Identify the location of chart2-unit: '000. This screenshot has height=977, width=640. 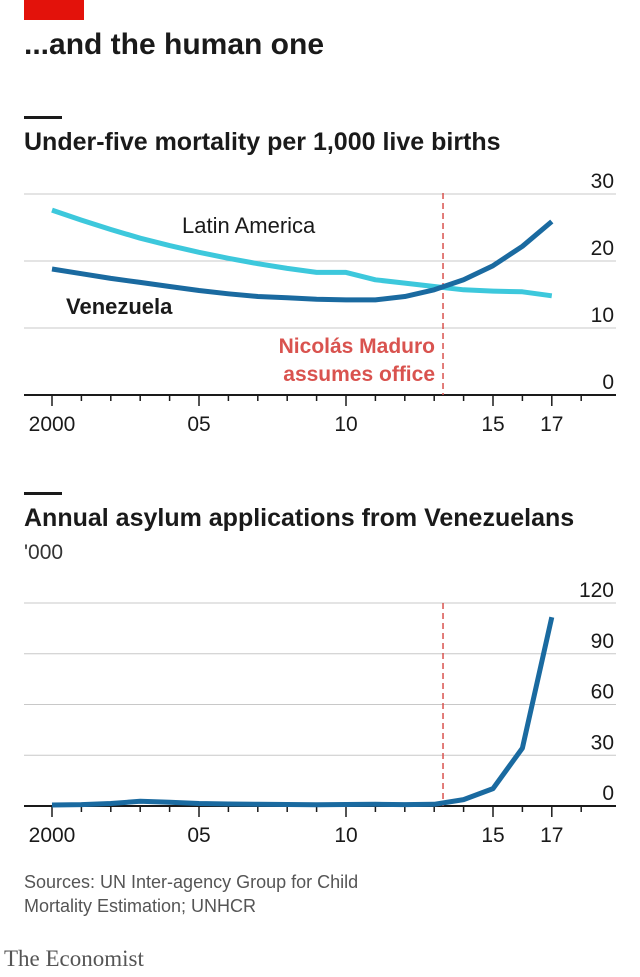
(43, 553).